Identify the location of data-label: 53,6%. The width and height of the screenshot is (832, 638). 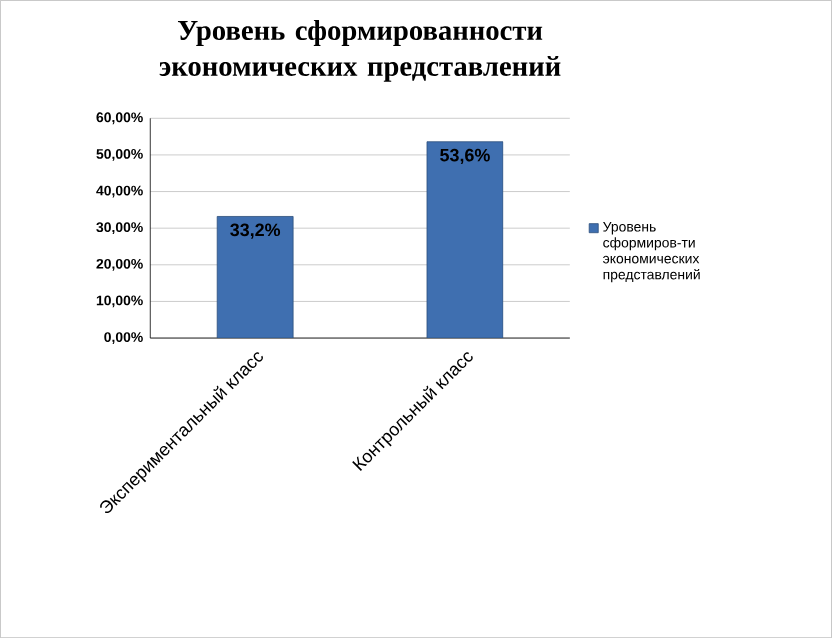
(465, 156).